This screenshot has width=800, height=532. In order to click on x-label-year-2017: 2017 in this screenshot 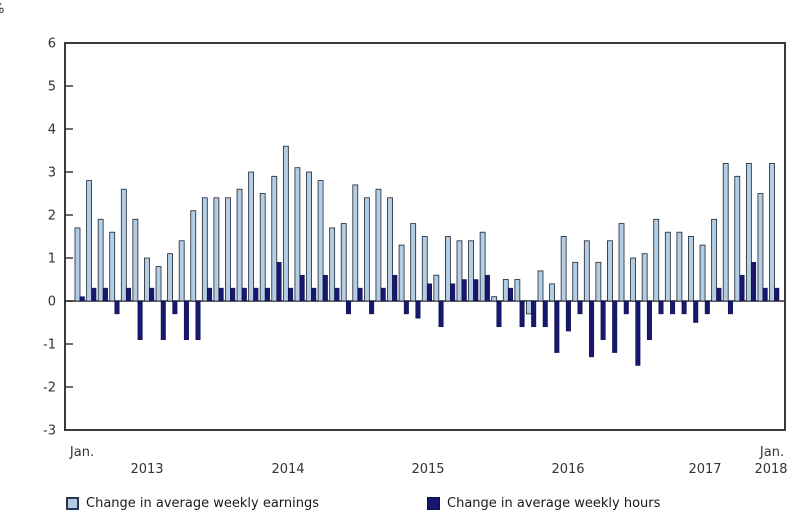, I will do `click(704, 469)`.